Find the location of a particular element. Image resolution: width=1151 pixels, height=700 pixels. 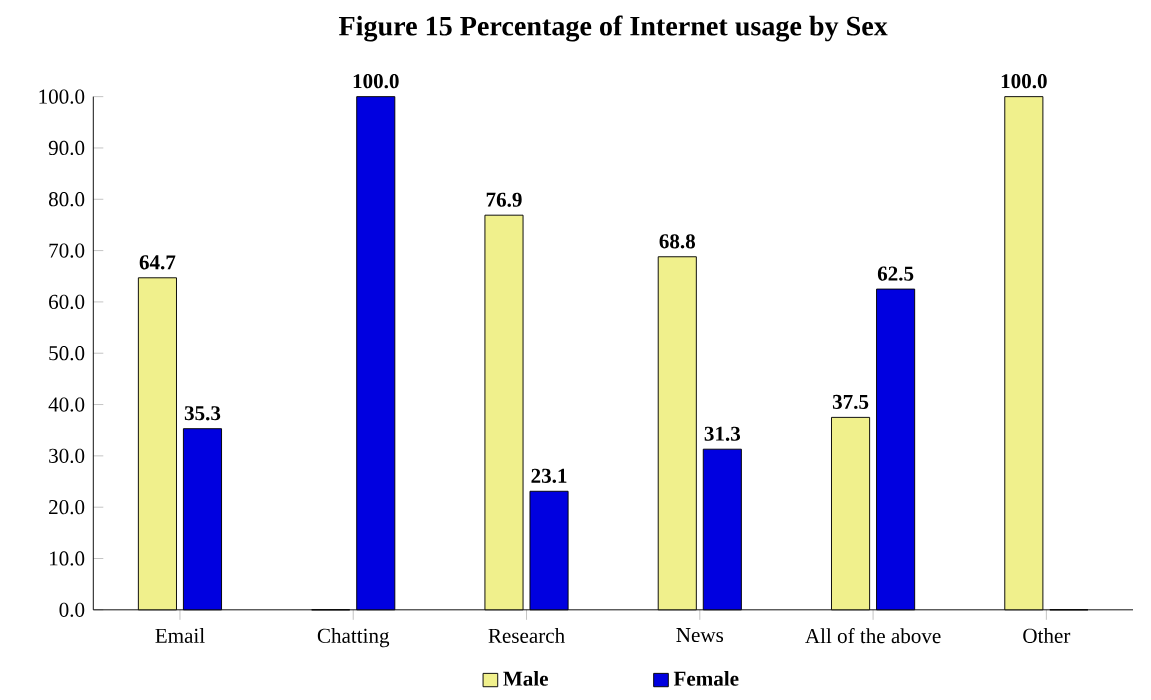

x-tick-label: News is located at coordinates (700, 635).